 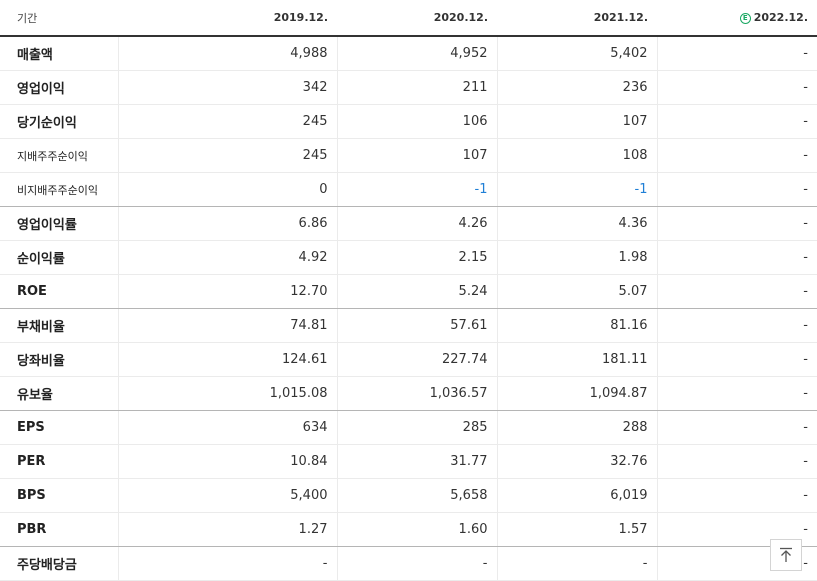 What do you see at coordinates (416, 121) in the screenshot?
I see `value-cell: 106` at bounding box center [416, 121].